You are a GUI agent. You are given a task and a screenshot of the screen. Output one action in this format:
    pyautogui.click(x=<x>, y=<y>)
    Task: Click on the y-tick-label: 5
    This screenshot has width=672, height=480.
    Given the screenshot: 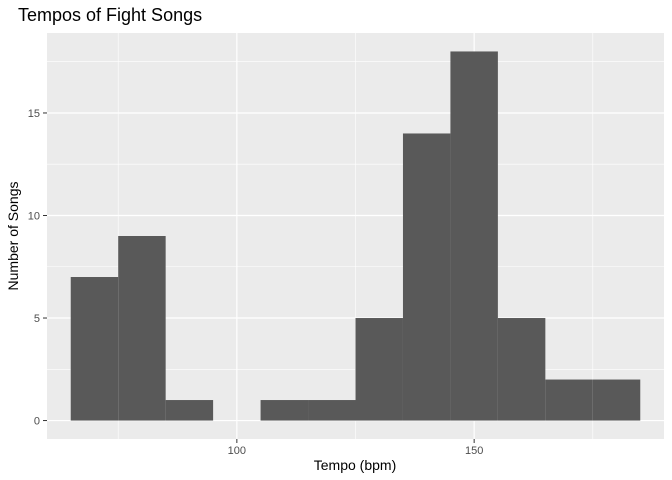 What is the action you would take?
    pyautogui.click(x=37, y=319)
    